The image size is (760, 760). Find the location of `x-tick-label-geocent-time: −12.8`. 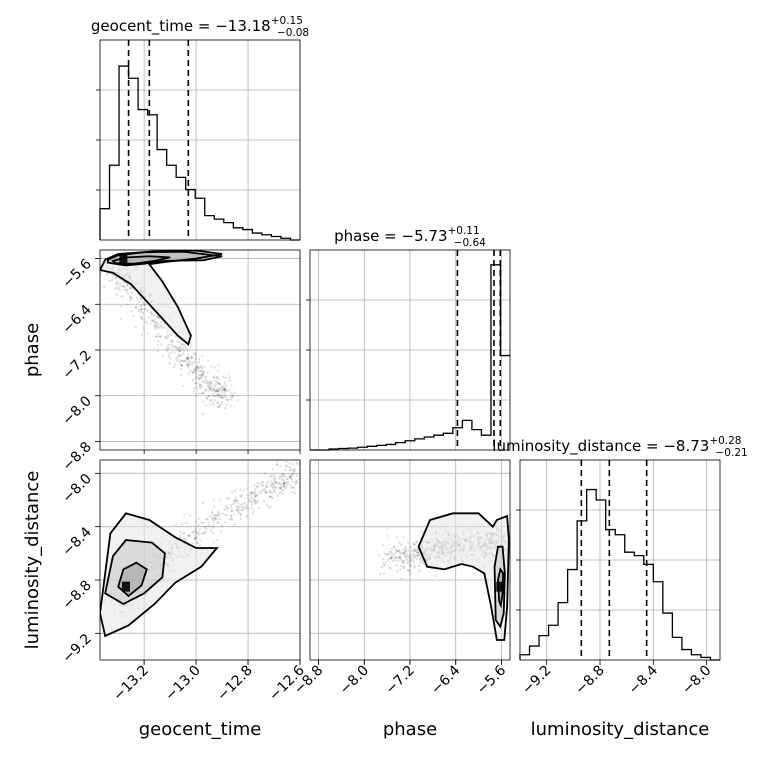

x-tick-label-geocent-time: −12.8 is located at coordinates (235, 684).